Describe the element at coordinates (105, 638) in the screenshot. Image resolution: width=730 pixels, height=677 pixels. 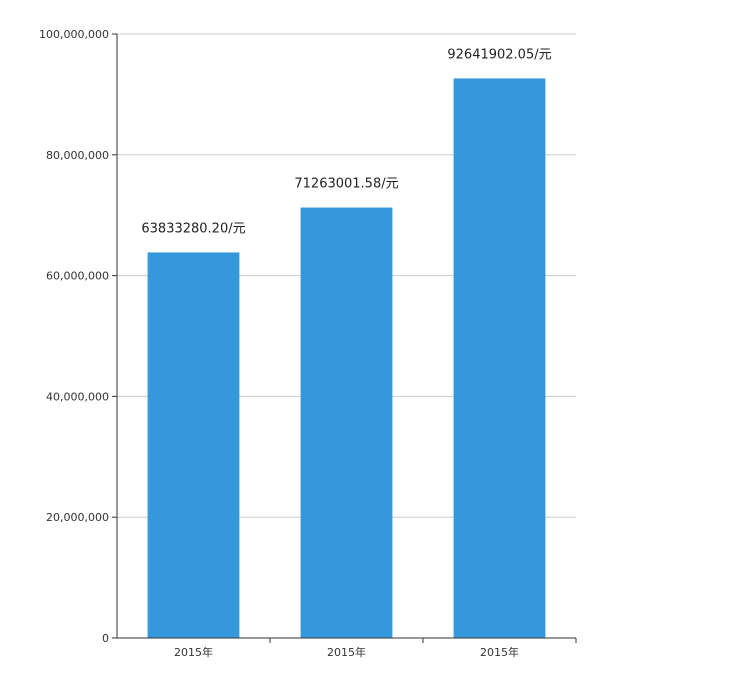
I see `y-tick-label: 0` at that location.